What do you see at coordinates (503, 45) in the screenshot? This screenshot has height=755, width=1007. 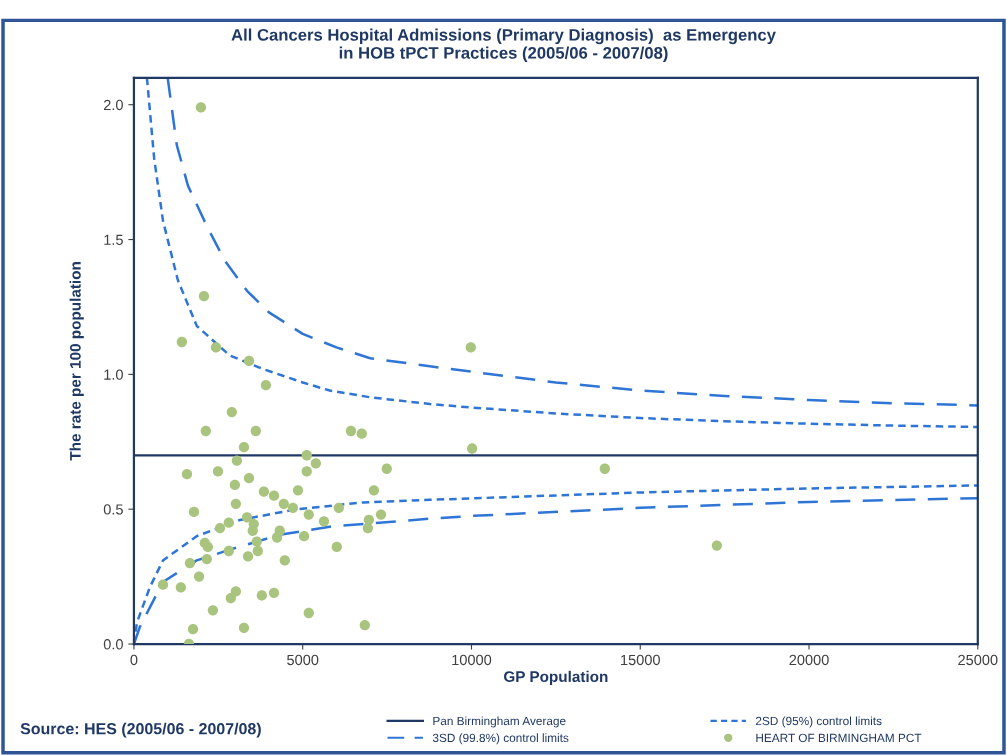 I see `chart-title: All Cancers Hospital Admissions (Primary Diagnosis) as Emergency in HOB tPCT Practices (2005/06 - 2007/08)` at bounding box center [503, 45].